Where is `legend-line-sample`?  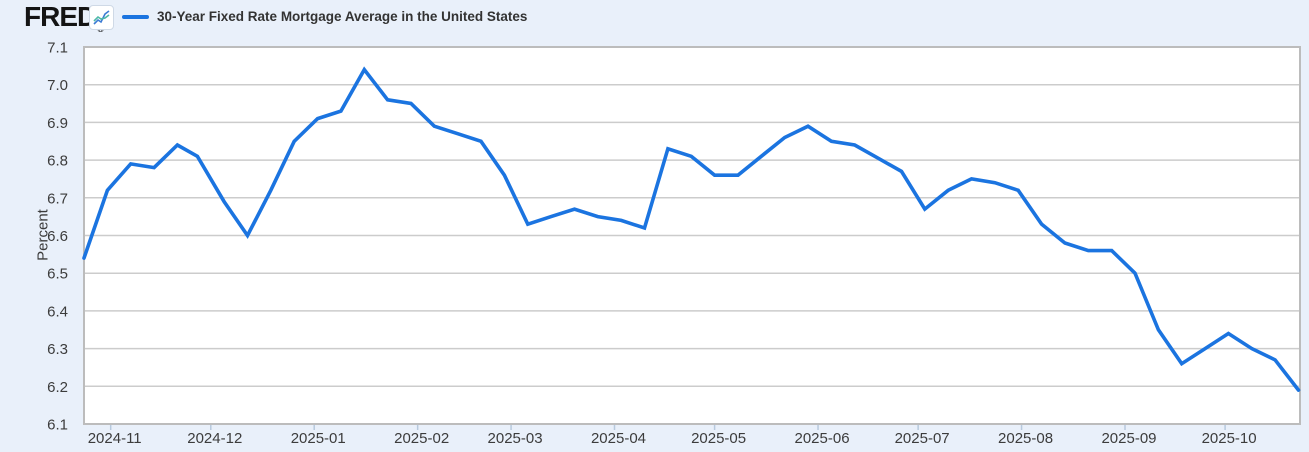 legend-line-sample is located at coordinates (135, 16).